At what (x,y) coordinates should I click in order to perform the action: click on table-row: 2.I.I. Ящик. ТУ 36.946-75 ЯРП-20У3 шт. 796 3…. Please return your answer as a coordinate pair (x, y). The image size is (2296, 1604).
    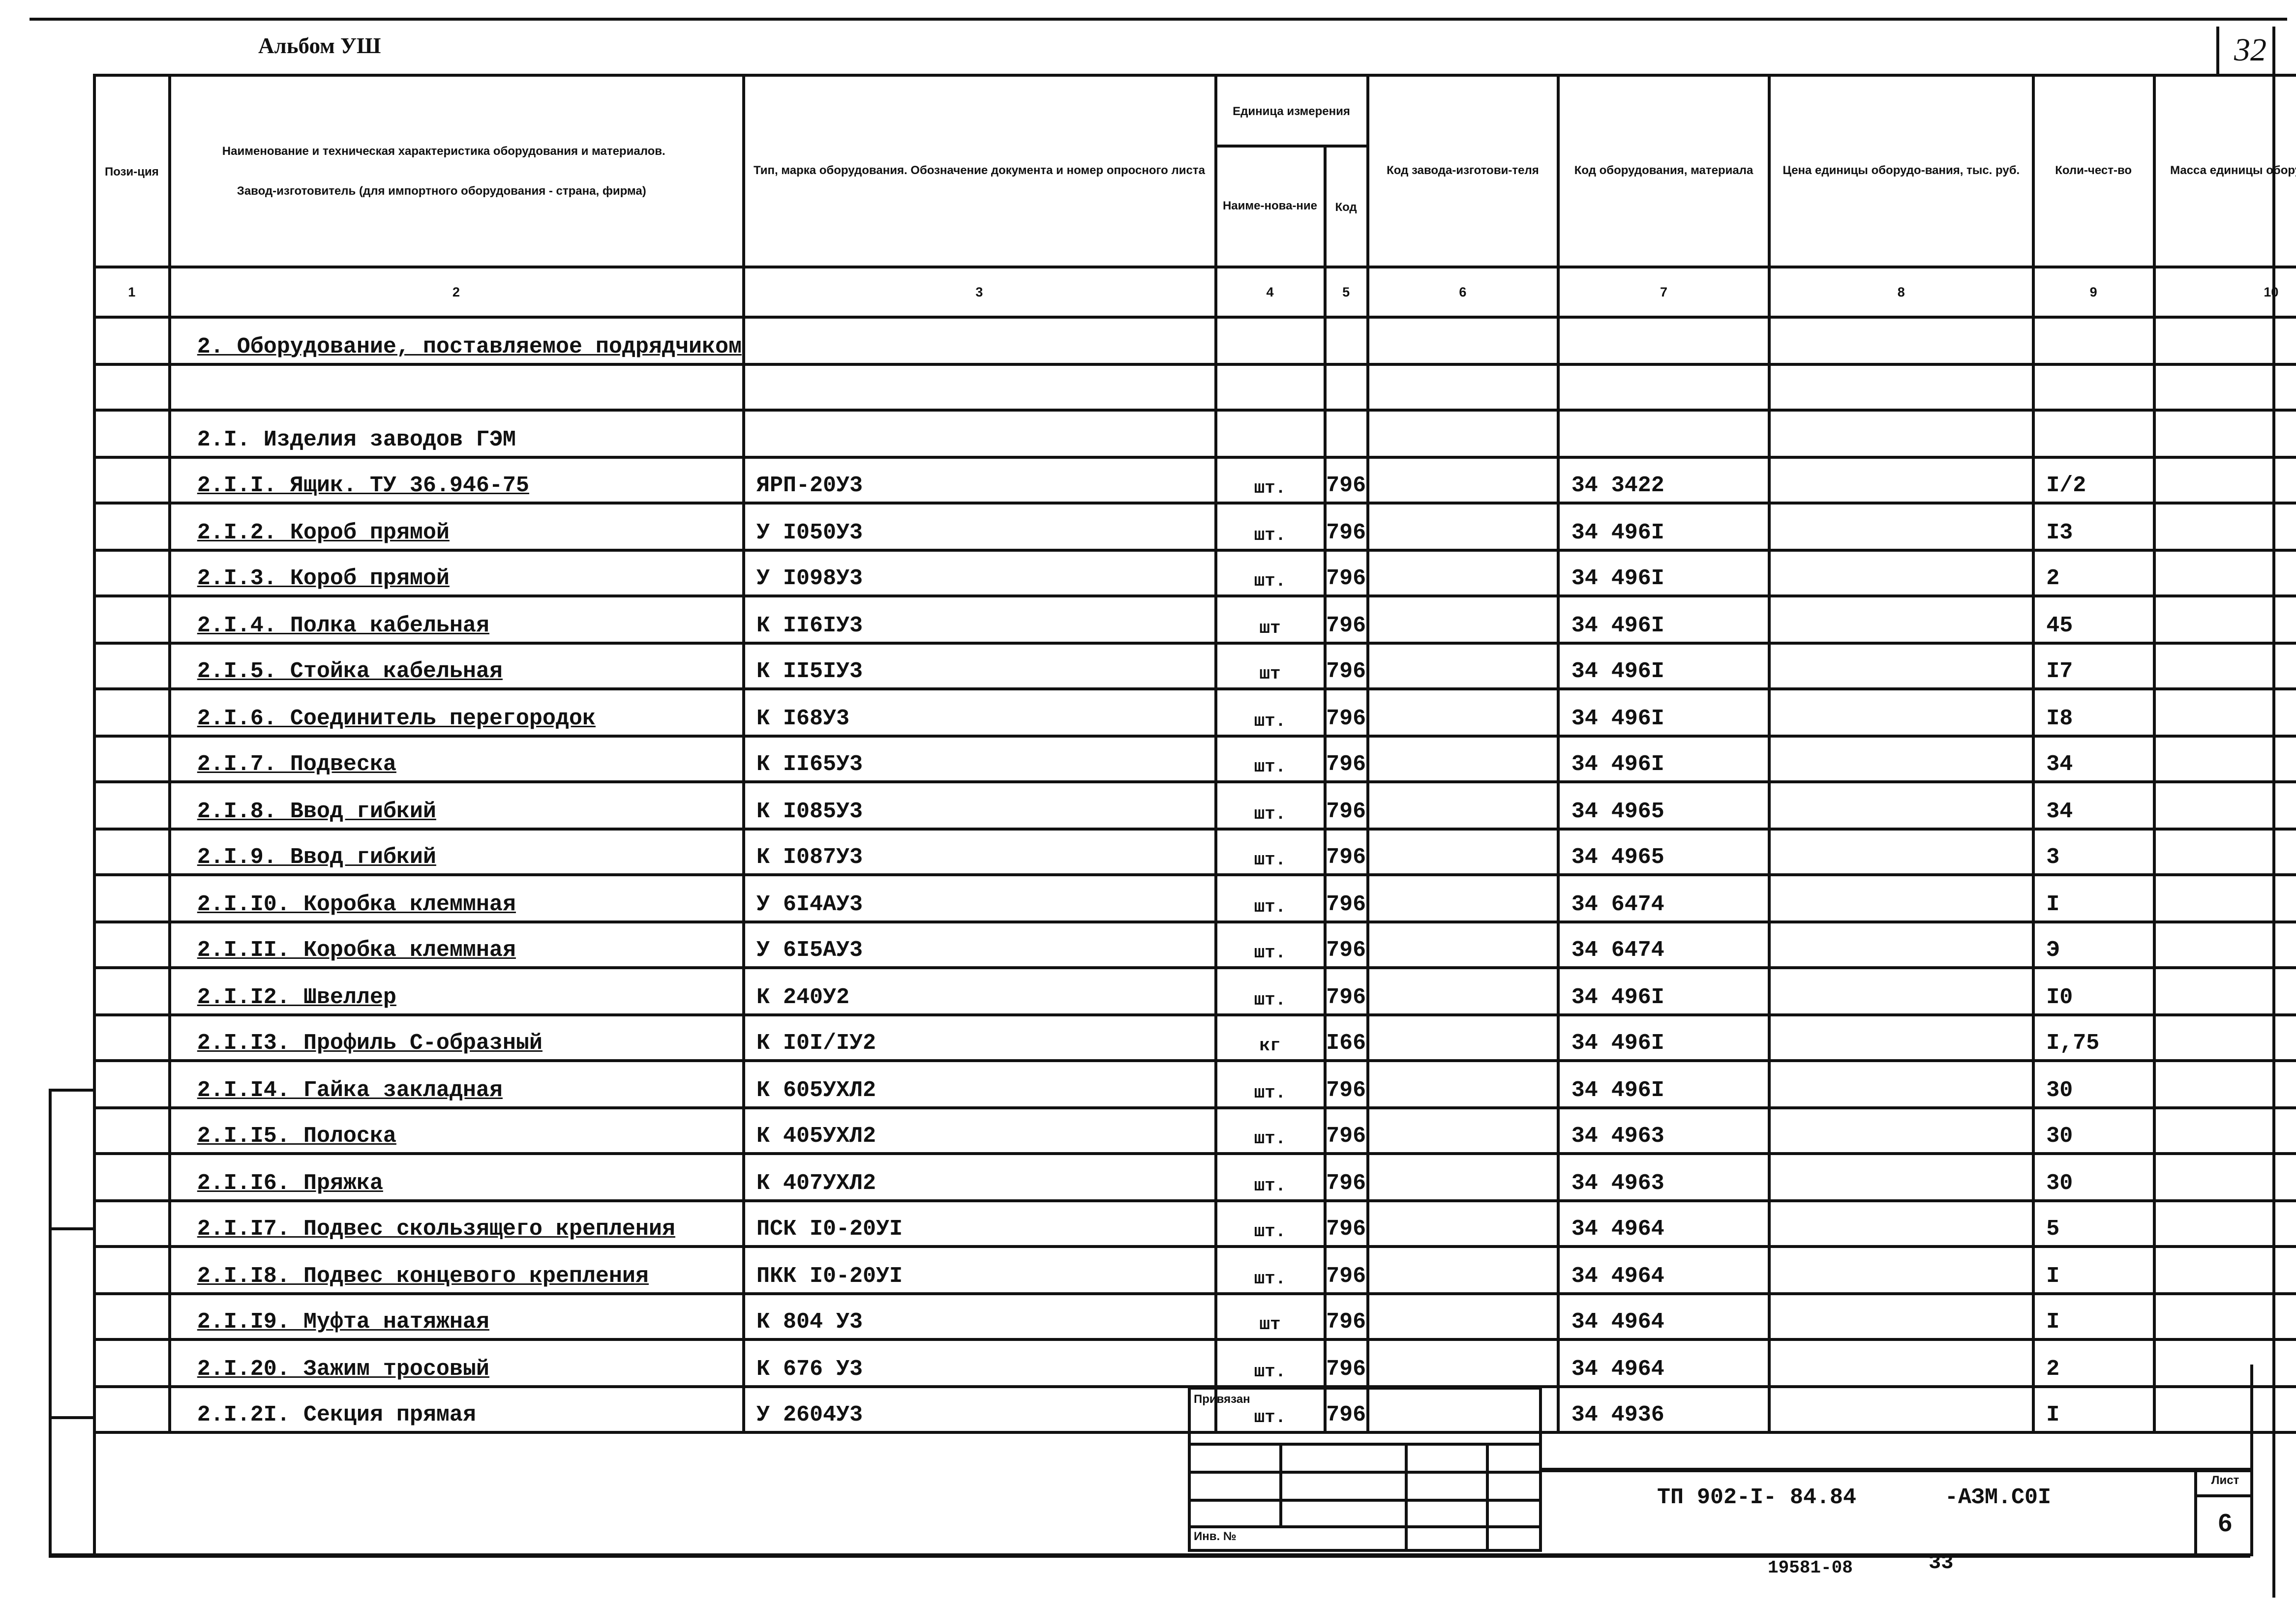
    Looking at the image, I should click on (1194, 480).